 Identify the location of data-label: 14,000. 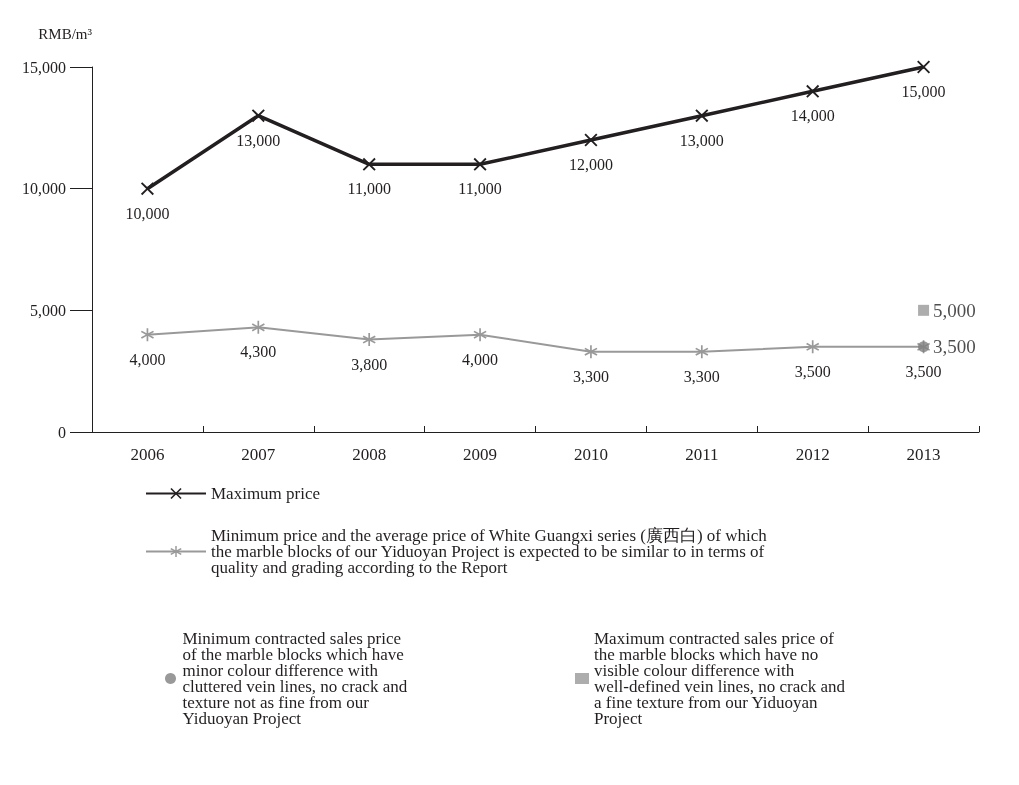
(812, 116).